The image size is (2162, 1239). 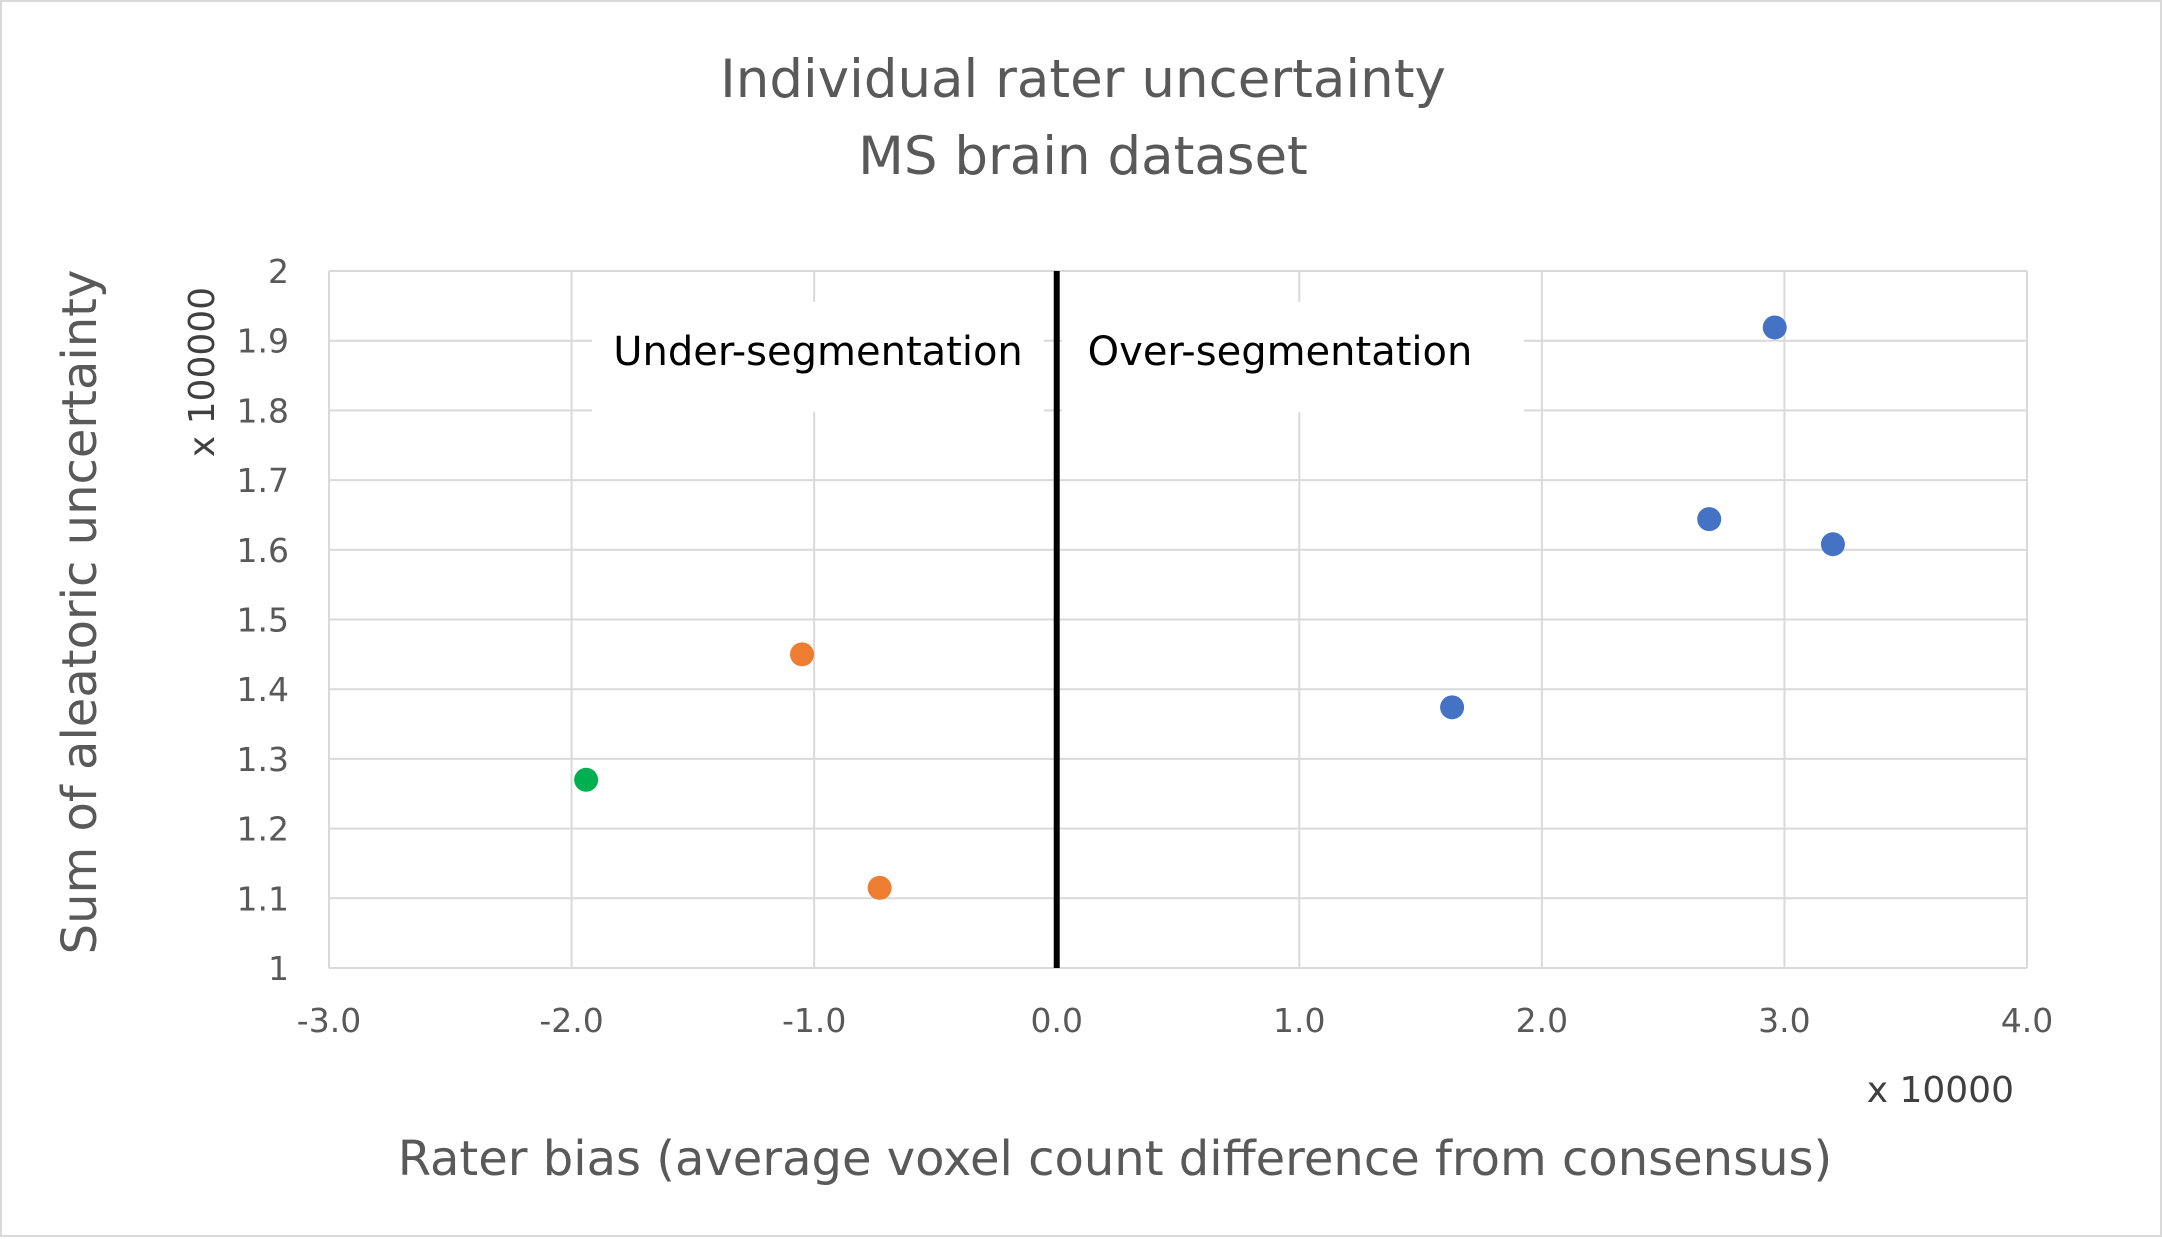 What do you see at coordinates (202, 372) in the screenshot?
I see `y-axis-unit-label: x 100000` at bounding box center [202, 372].